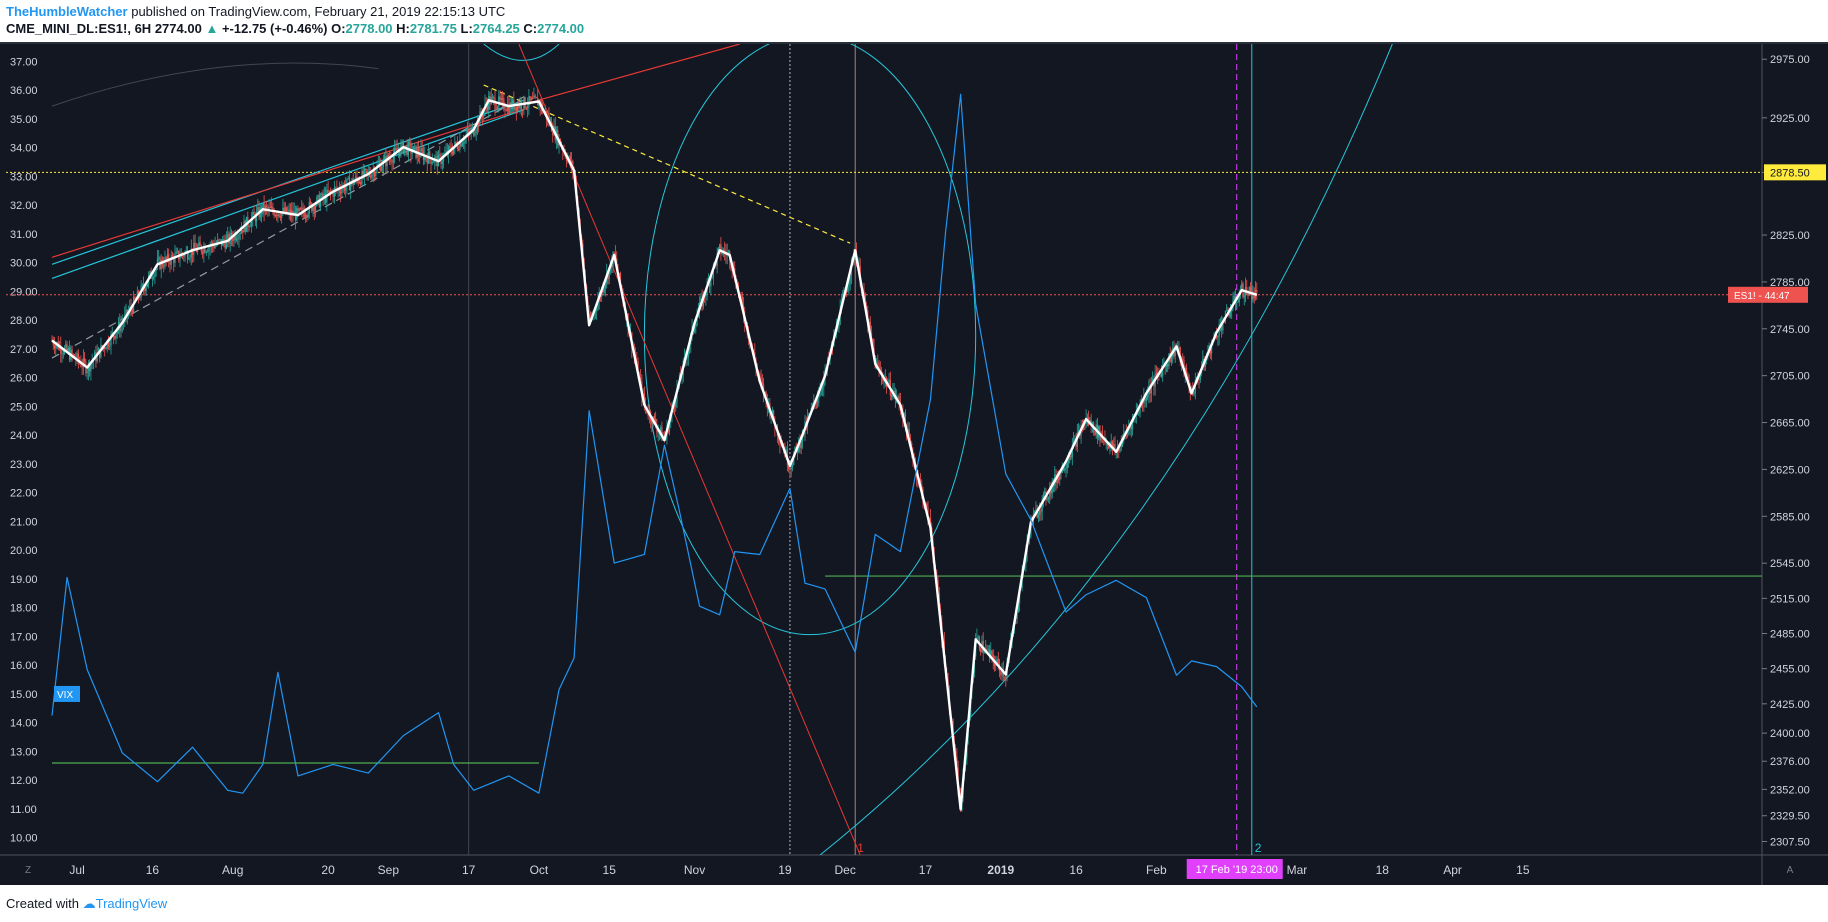  Describe the element at coordinates (24, 206) in the screenshot. I see `left-axis-tick: 32.00` at that location.